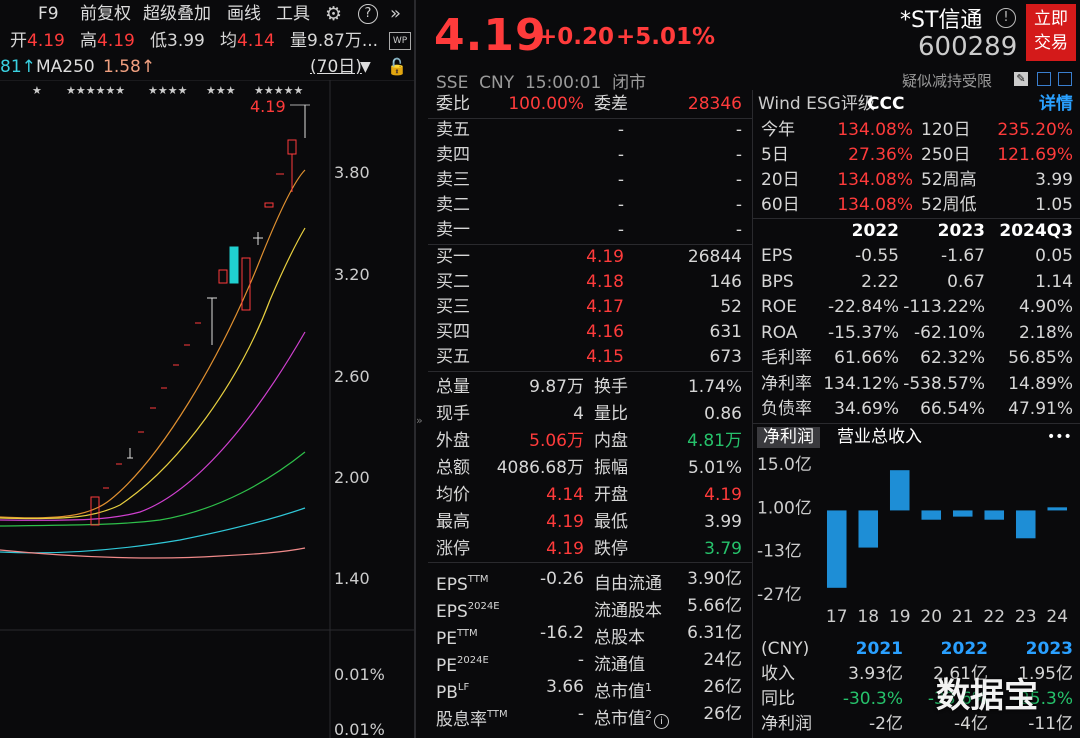 Image resolution: width=1080 pixels, height=738 pixels. What do you see at coordinates (105, 14) in the screenshot?
I see `toolbar-forward-adjust: 前复权` at bounding box center [105, 14].